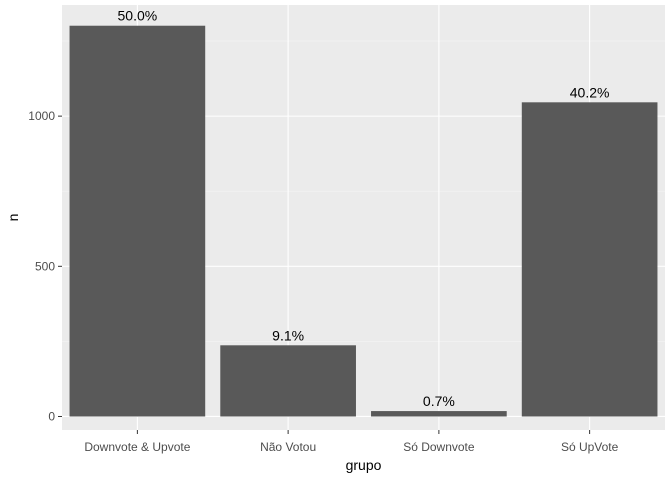 This screenshot has width=672, height=480. What do you see at coordinates (590, 92) in the screenshot?
I see `data-label: 40.2%` at bounding box center [590, 92].